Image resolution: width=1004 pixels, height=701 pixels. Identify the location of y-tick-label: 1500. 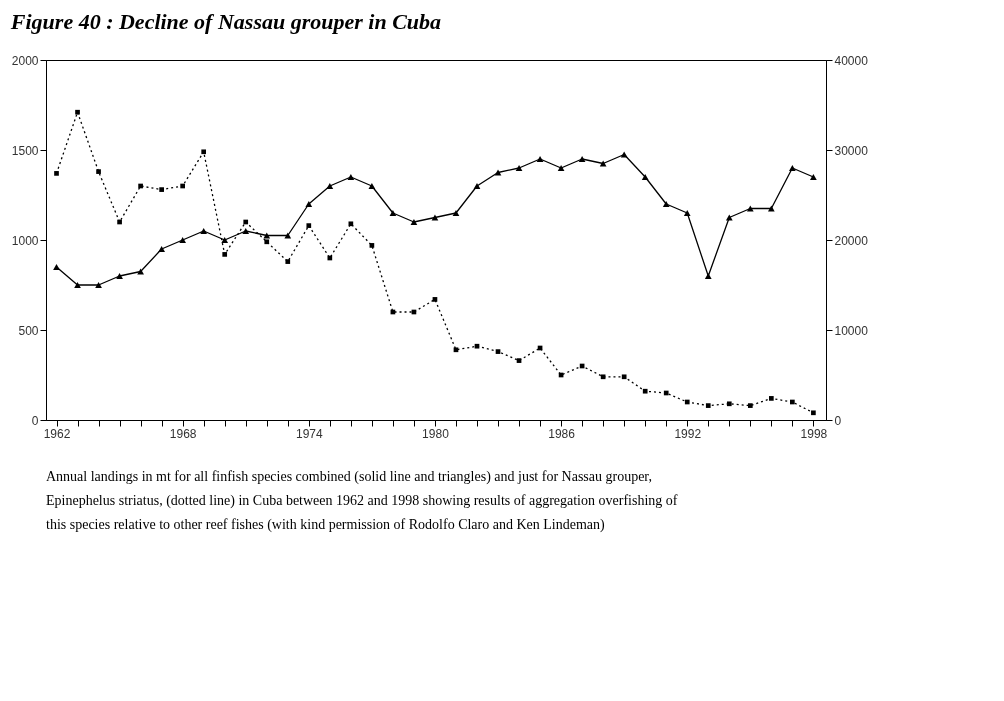
(25, 150).